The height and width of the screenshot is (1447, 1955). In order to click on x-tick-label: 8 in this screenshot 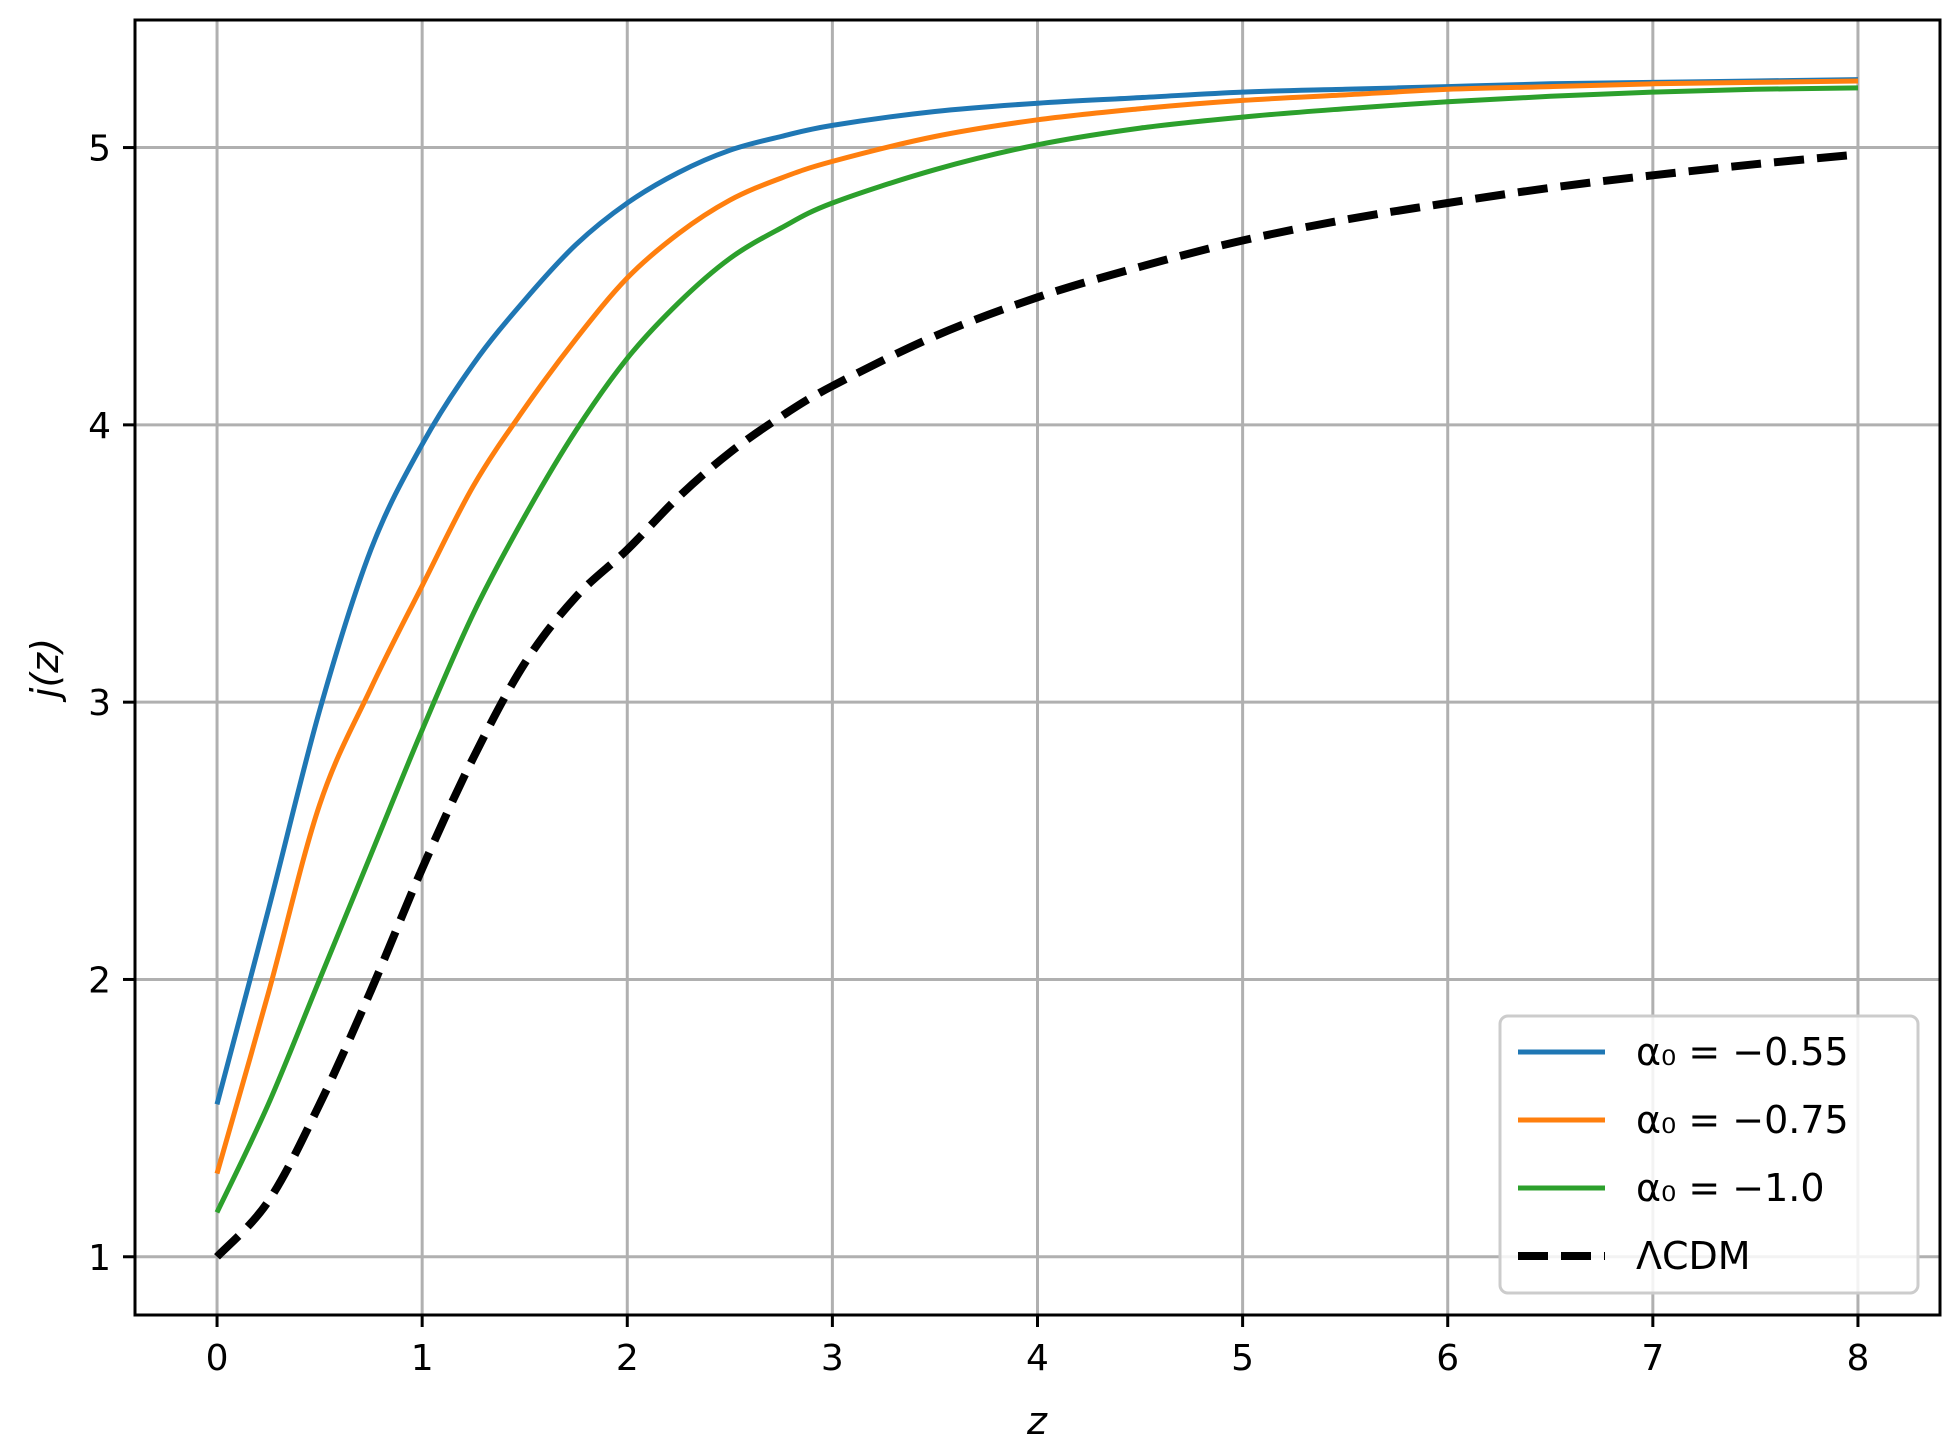, I will do `click(1858, 1358)`.